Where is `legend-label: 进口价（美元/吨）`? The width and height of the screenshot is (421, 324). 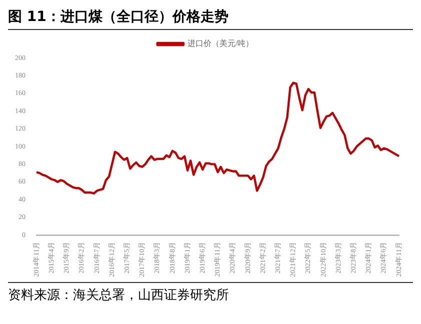
legend-label: 进口价（美元/吨） is located at coordinates (220, 43).